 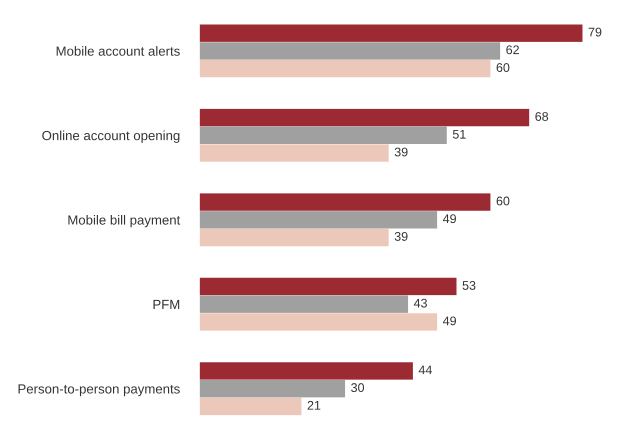 What do you see at coordinates (459, 134) in the screenshot?
I see `data-label: 51` at bounding box center [459, 134].